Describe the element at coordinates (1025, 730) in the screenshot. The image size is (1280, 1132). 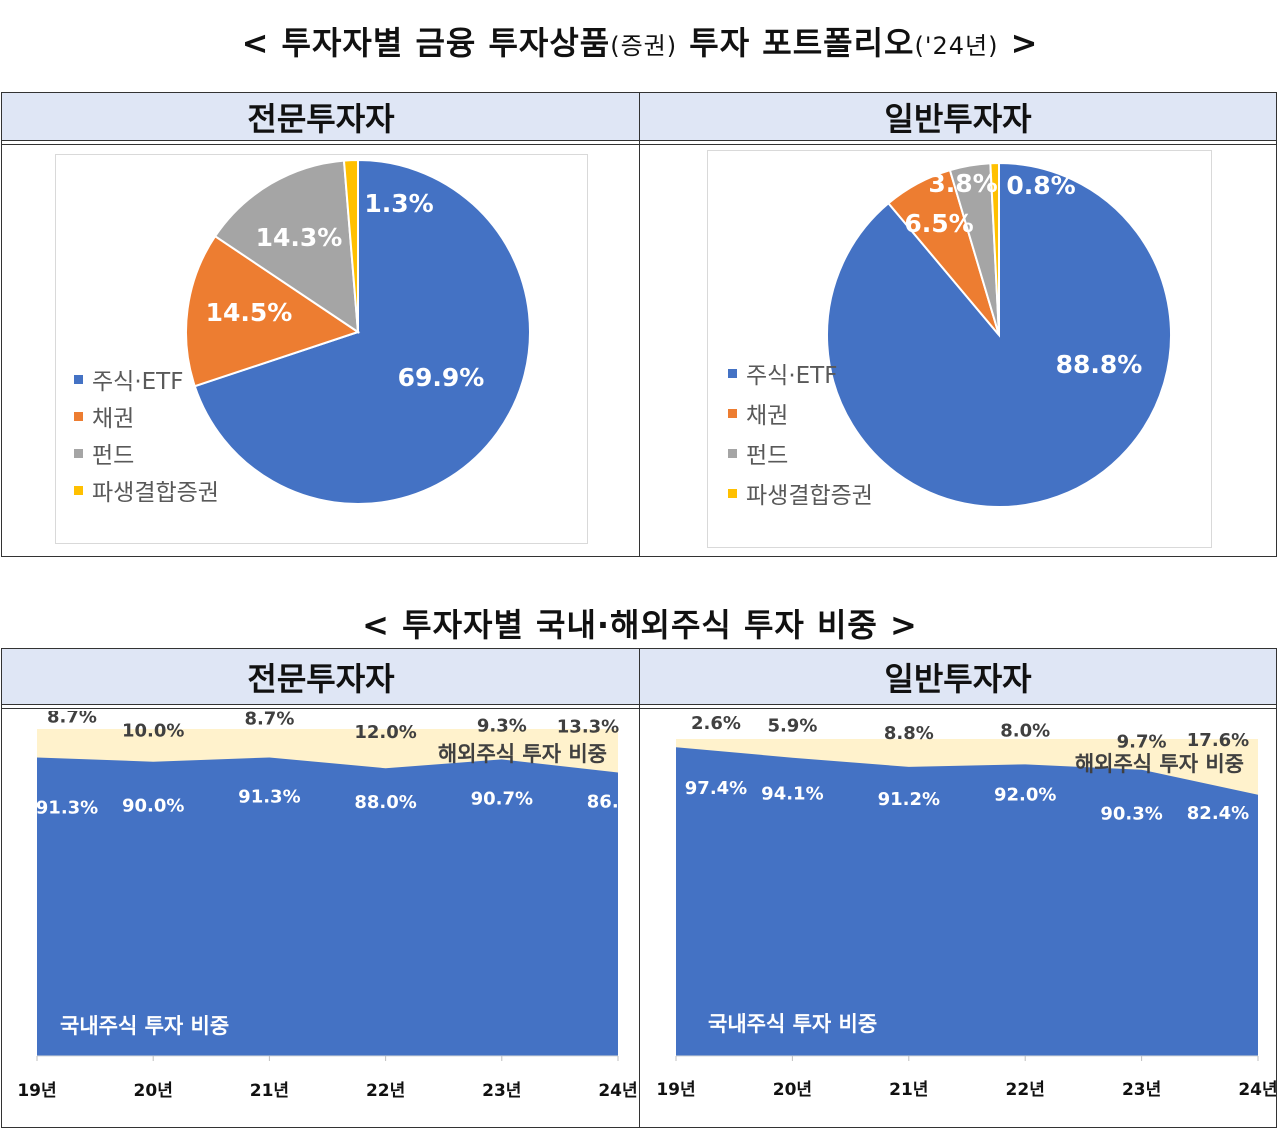
I see `foreign-data-label: 8.0%` at that location.